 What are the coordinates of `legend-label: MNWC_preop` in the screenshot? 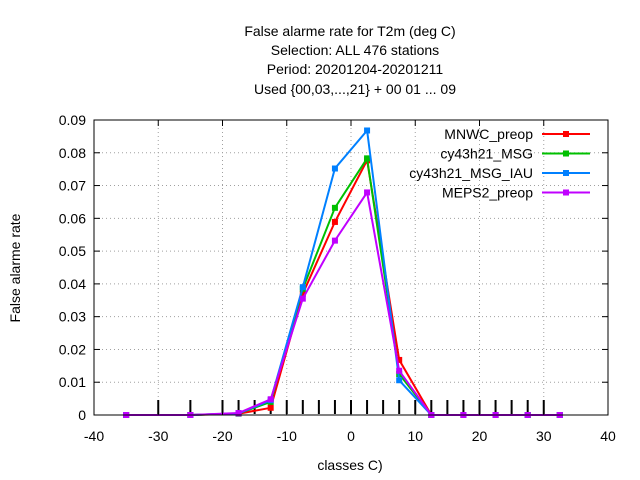 It's located at (488, 134).